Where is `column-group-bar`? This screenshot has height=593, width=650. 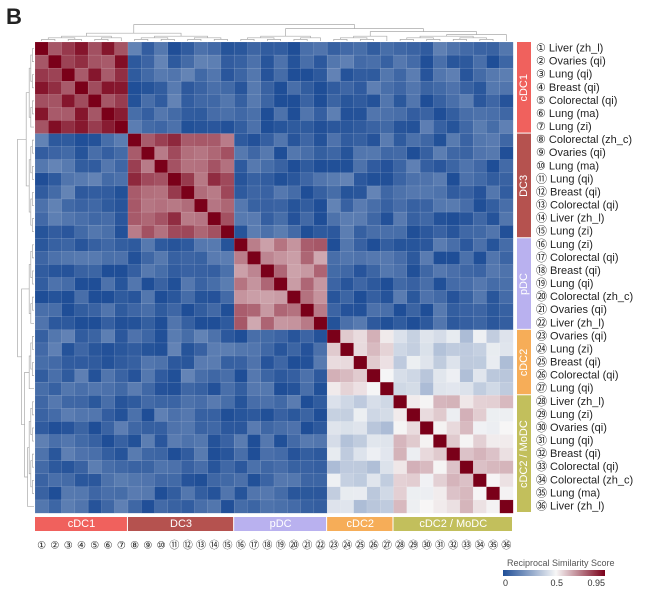 column-group-bar is located at coordinates (280, 524).